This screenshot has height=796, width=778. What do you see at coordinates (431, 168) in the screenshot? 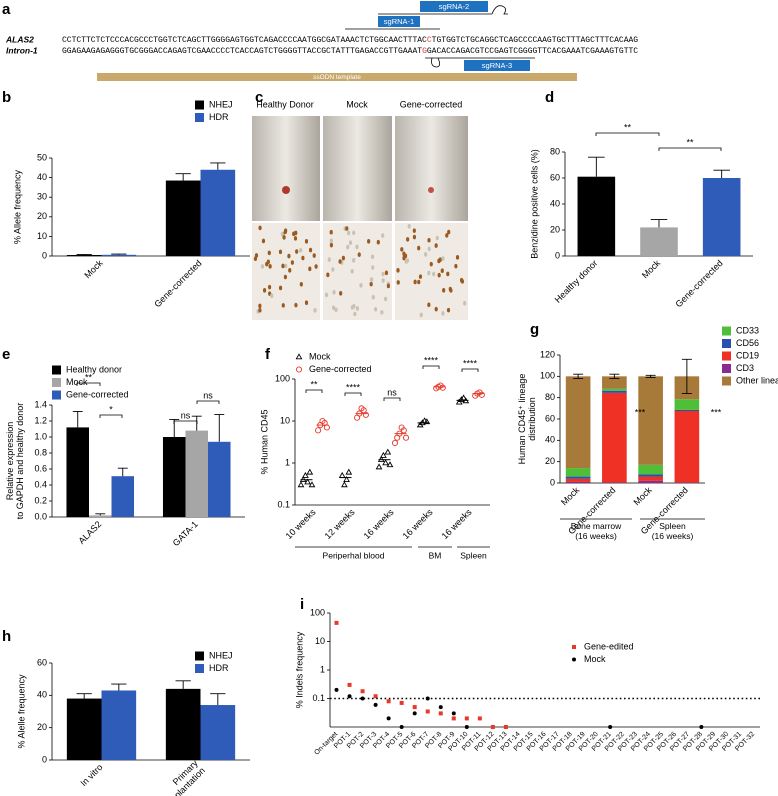
I see `photo` at bounding box center [431, 168].